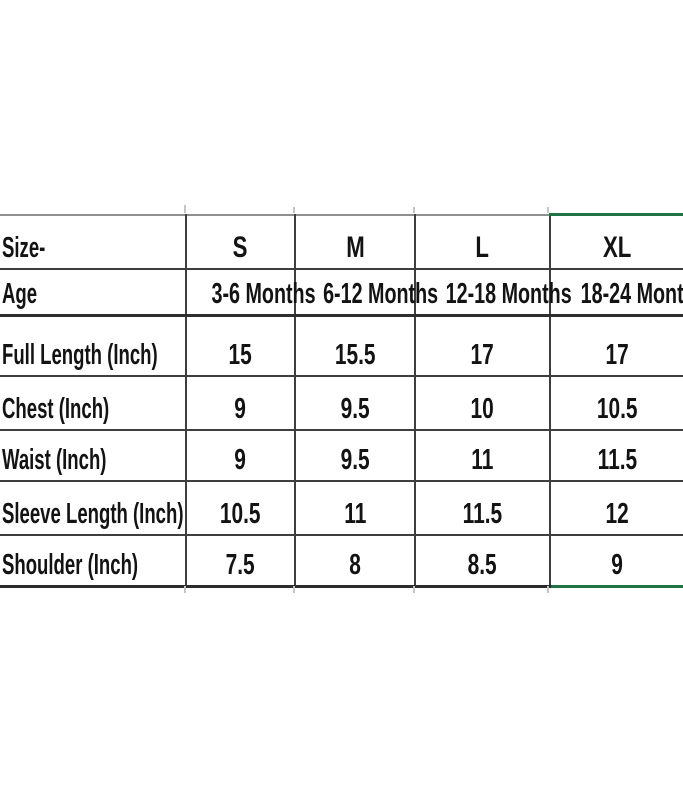 The height and width of the screenshot is (800, 683). What do you see at coordinates (240, 354) in the screenshot?
I see `cell-text: 15` at bounding box center [240, 354].